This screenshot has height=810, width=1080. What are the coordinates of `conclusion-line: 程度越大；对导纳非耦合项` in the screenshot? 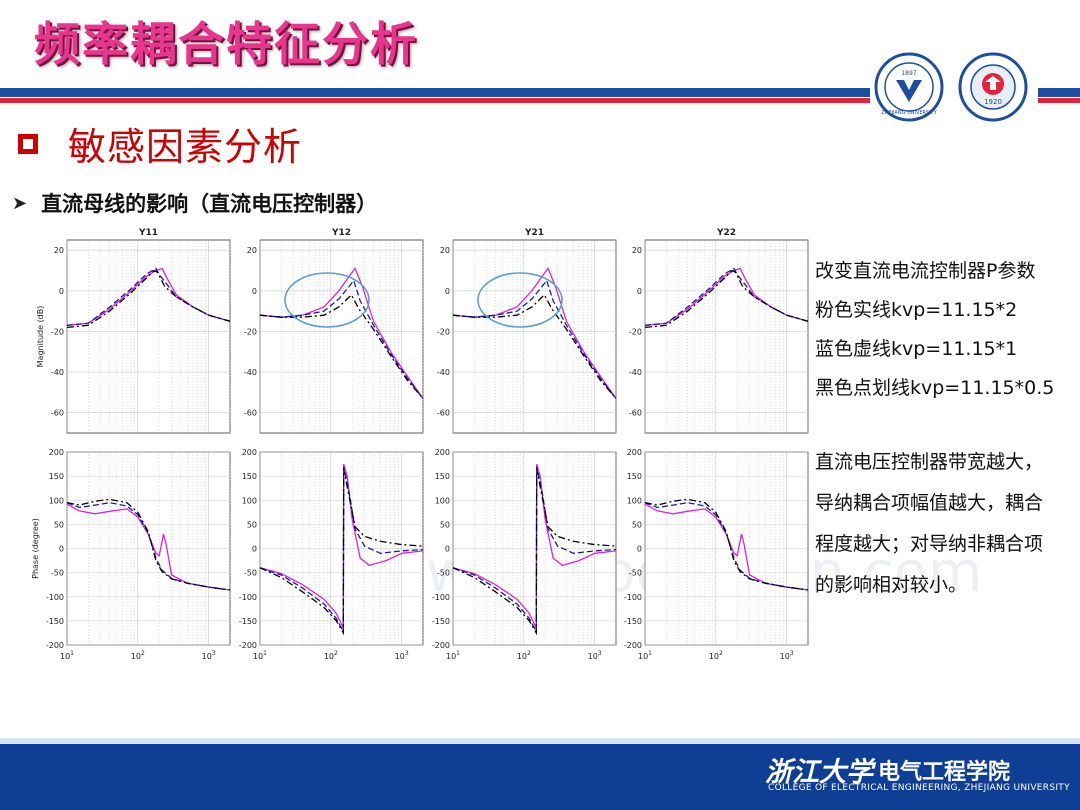 It's located at (929, 544).